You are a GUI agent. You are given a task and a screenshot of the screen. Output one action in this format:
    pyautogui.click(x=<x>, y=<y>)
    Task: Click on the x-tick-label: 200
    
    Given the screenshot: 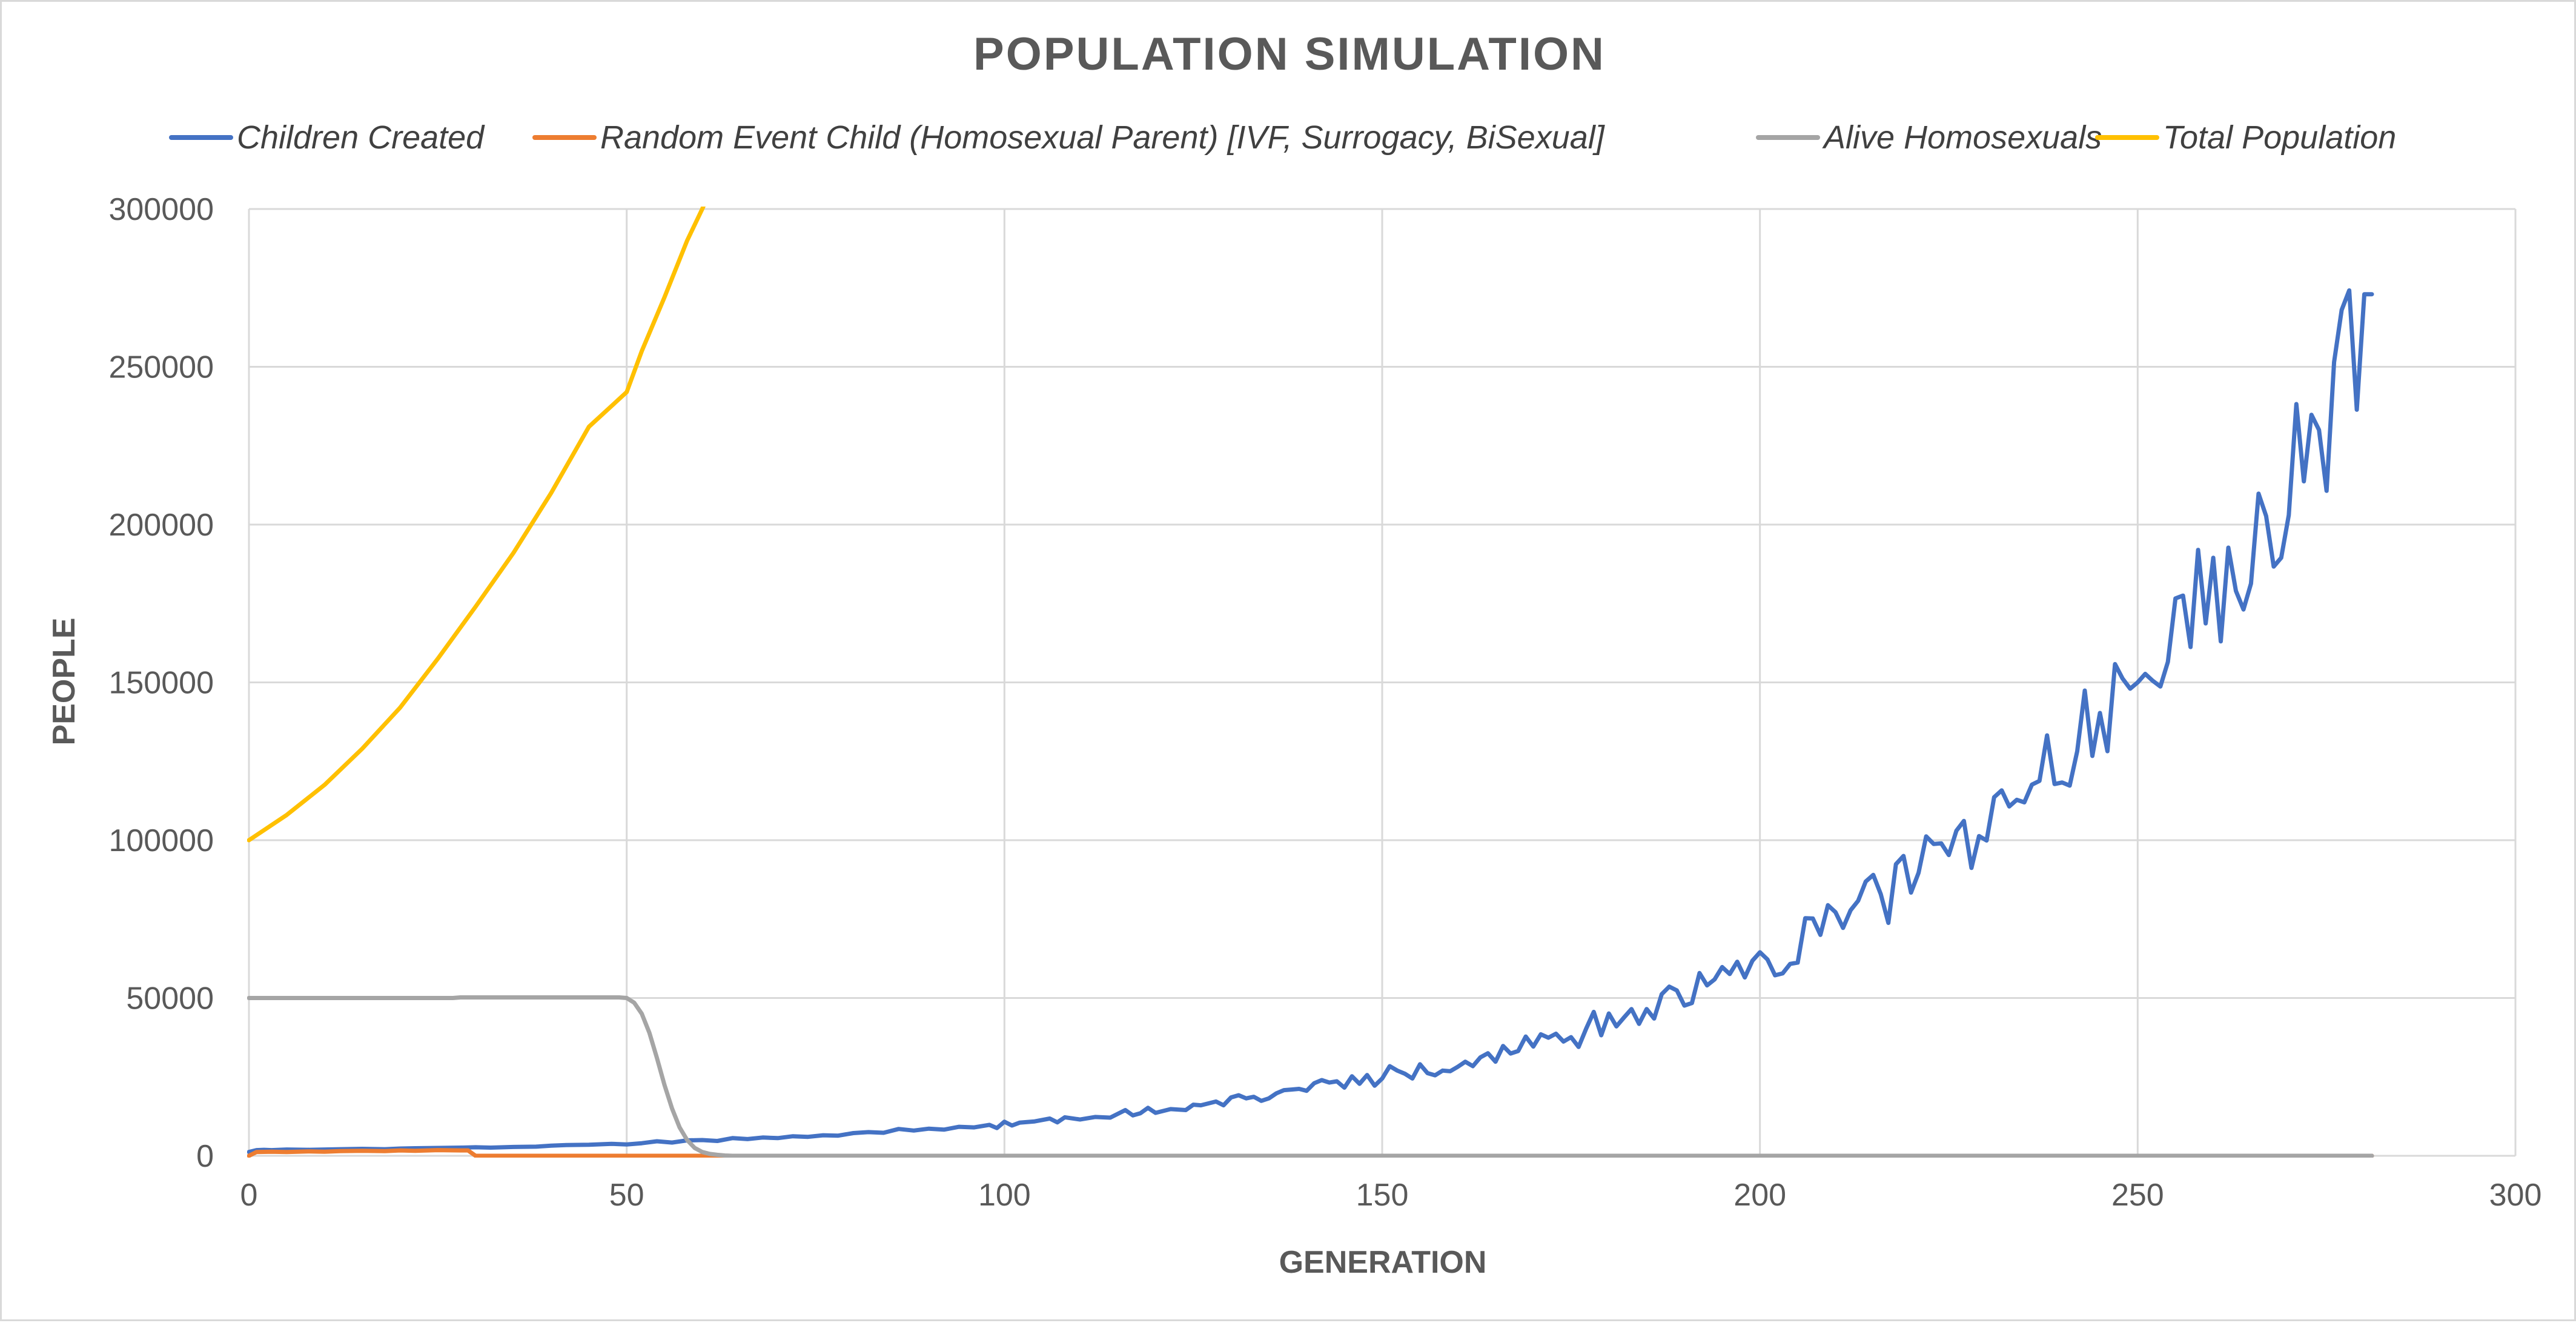 What is the action you would take?
    pyautogui.click(x=1759, y=1195)
    